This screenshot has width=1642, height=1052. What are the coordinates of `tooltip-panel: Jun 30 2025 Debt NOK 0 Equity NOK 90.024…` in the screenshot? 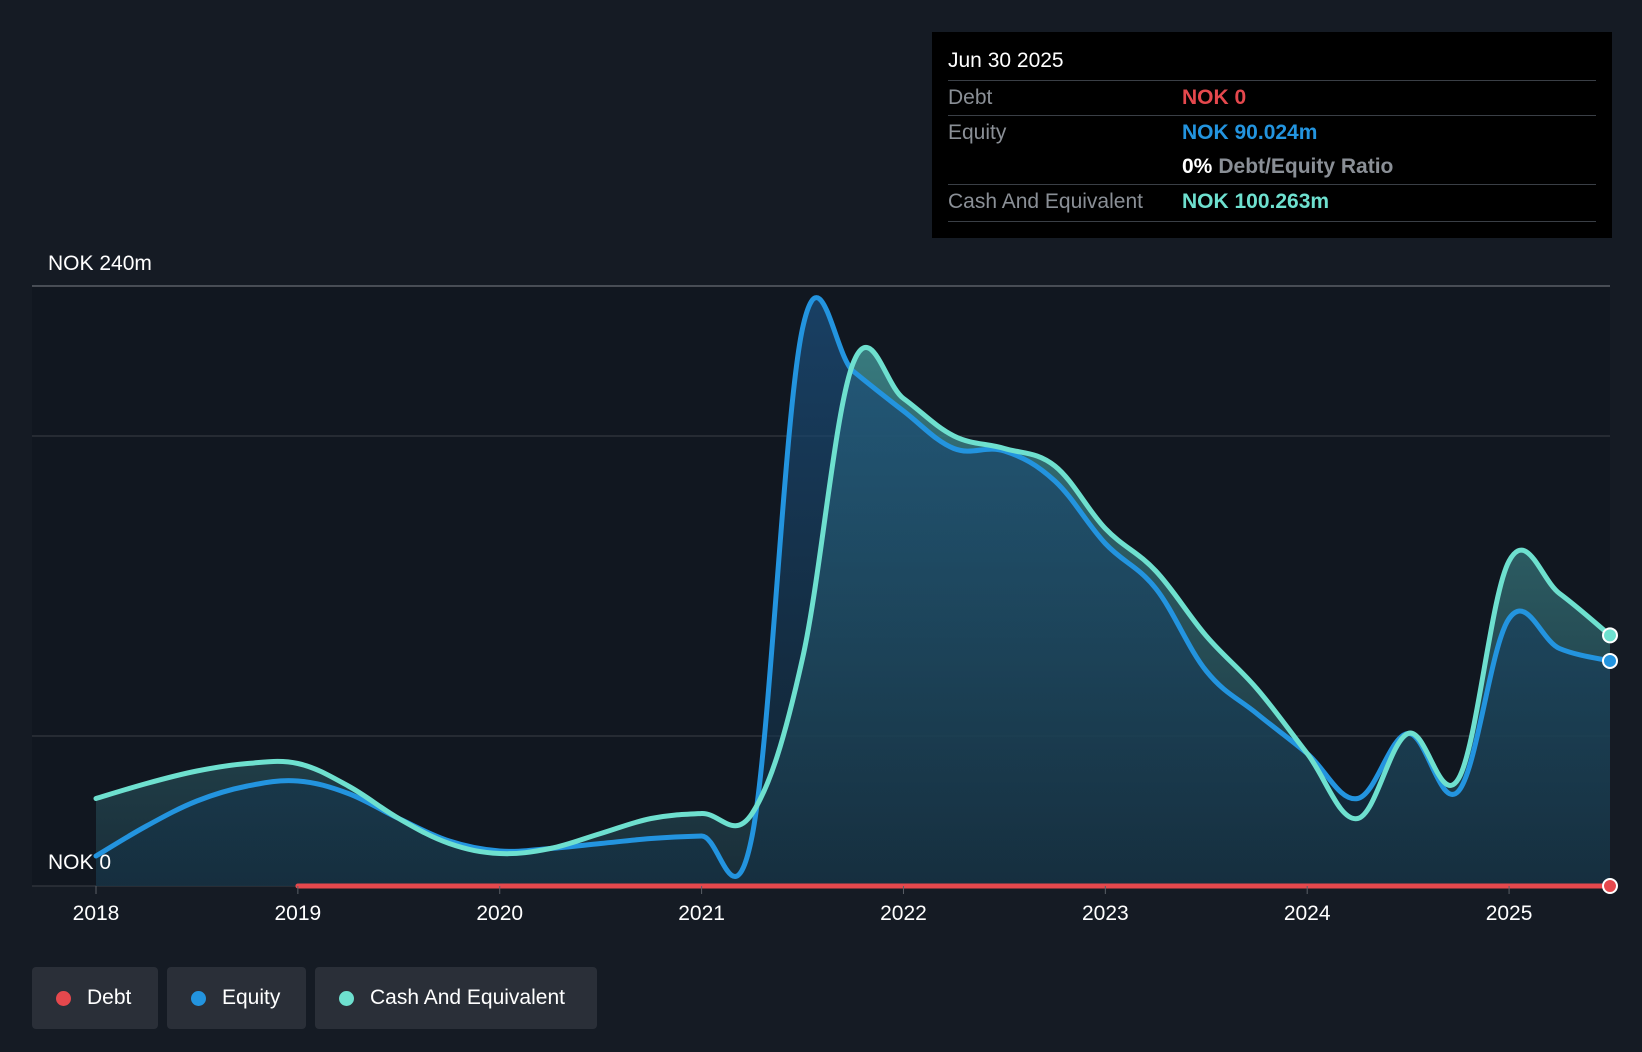 It's located at (1272, 135).